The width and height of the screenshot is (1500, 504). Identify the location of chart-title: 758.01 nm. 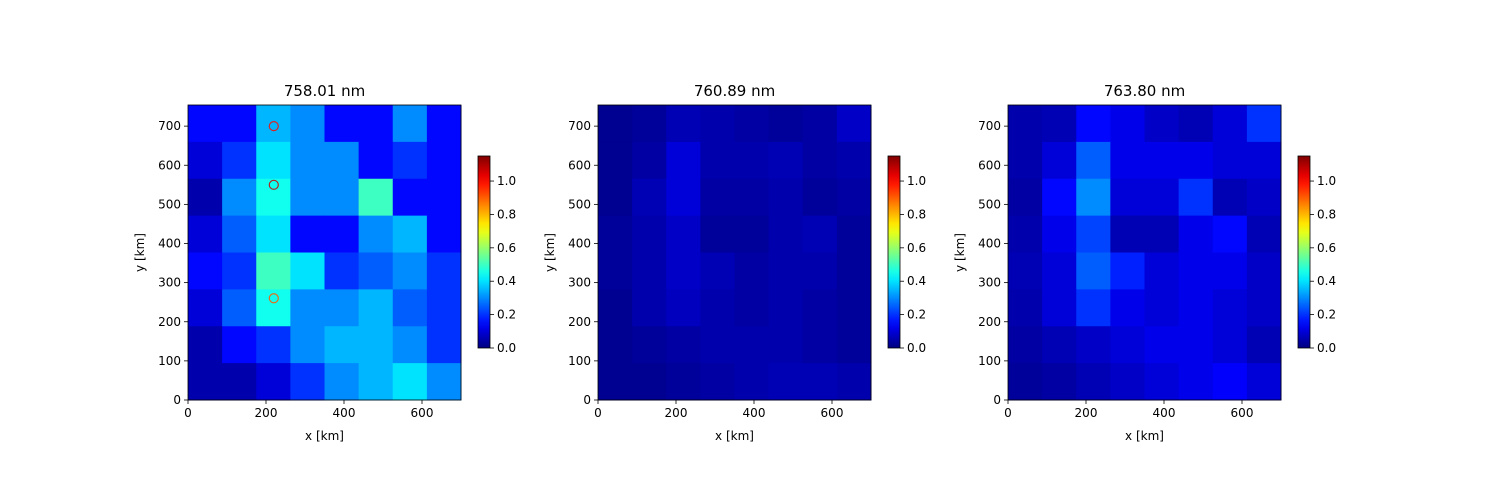
(324, 91).